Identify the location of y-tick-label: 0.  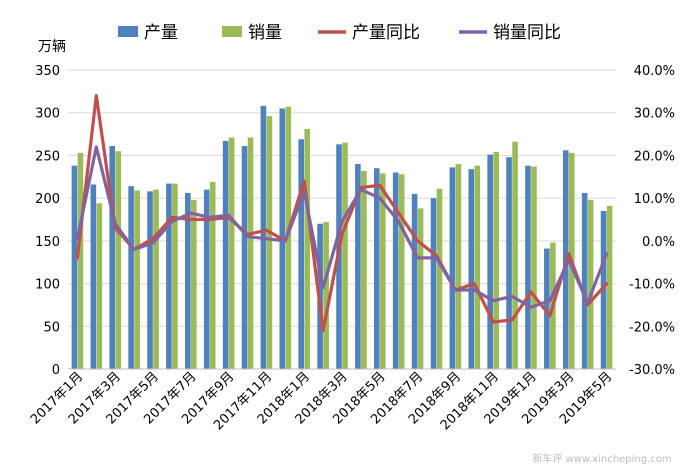
(56, 370).